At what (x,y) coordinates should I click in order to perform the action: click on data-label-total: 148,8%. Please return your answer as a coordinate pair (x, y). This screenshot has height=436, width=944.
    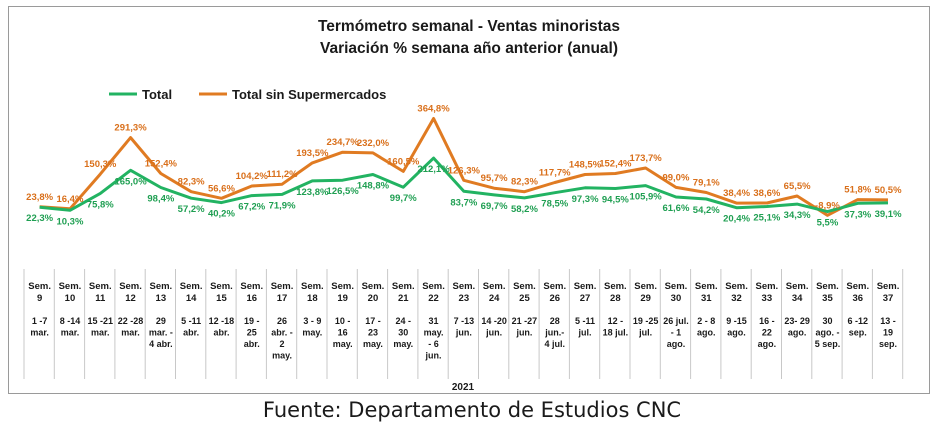
    Looking at the image, I should click on (373, 185).